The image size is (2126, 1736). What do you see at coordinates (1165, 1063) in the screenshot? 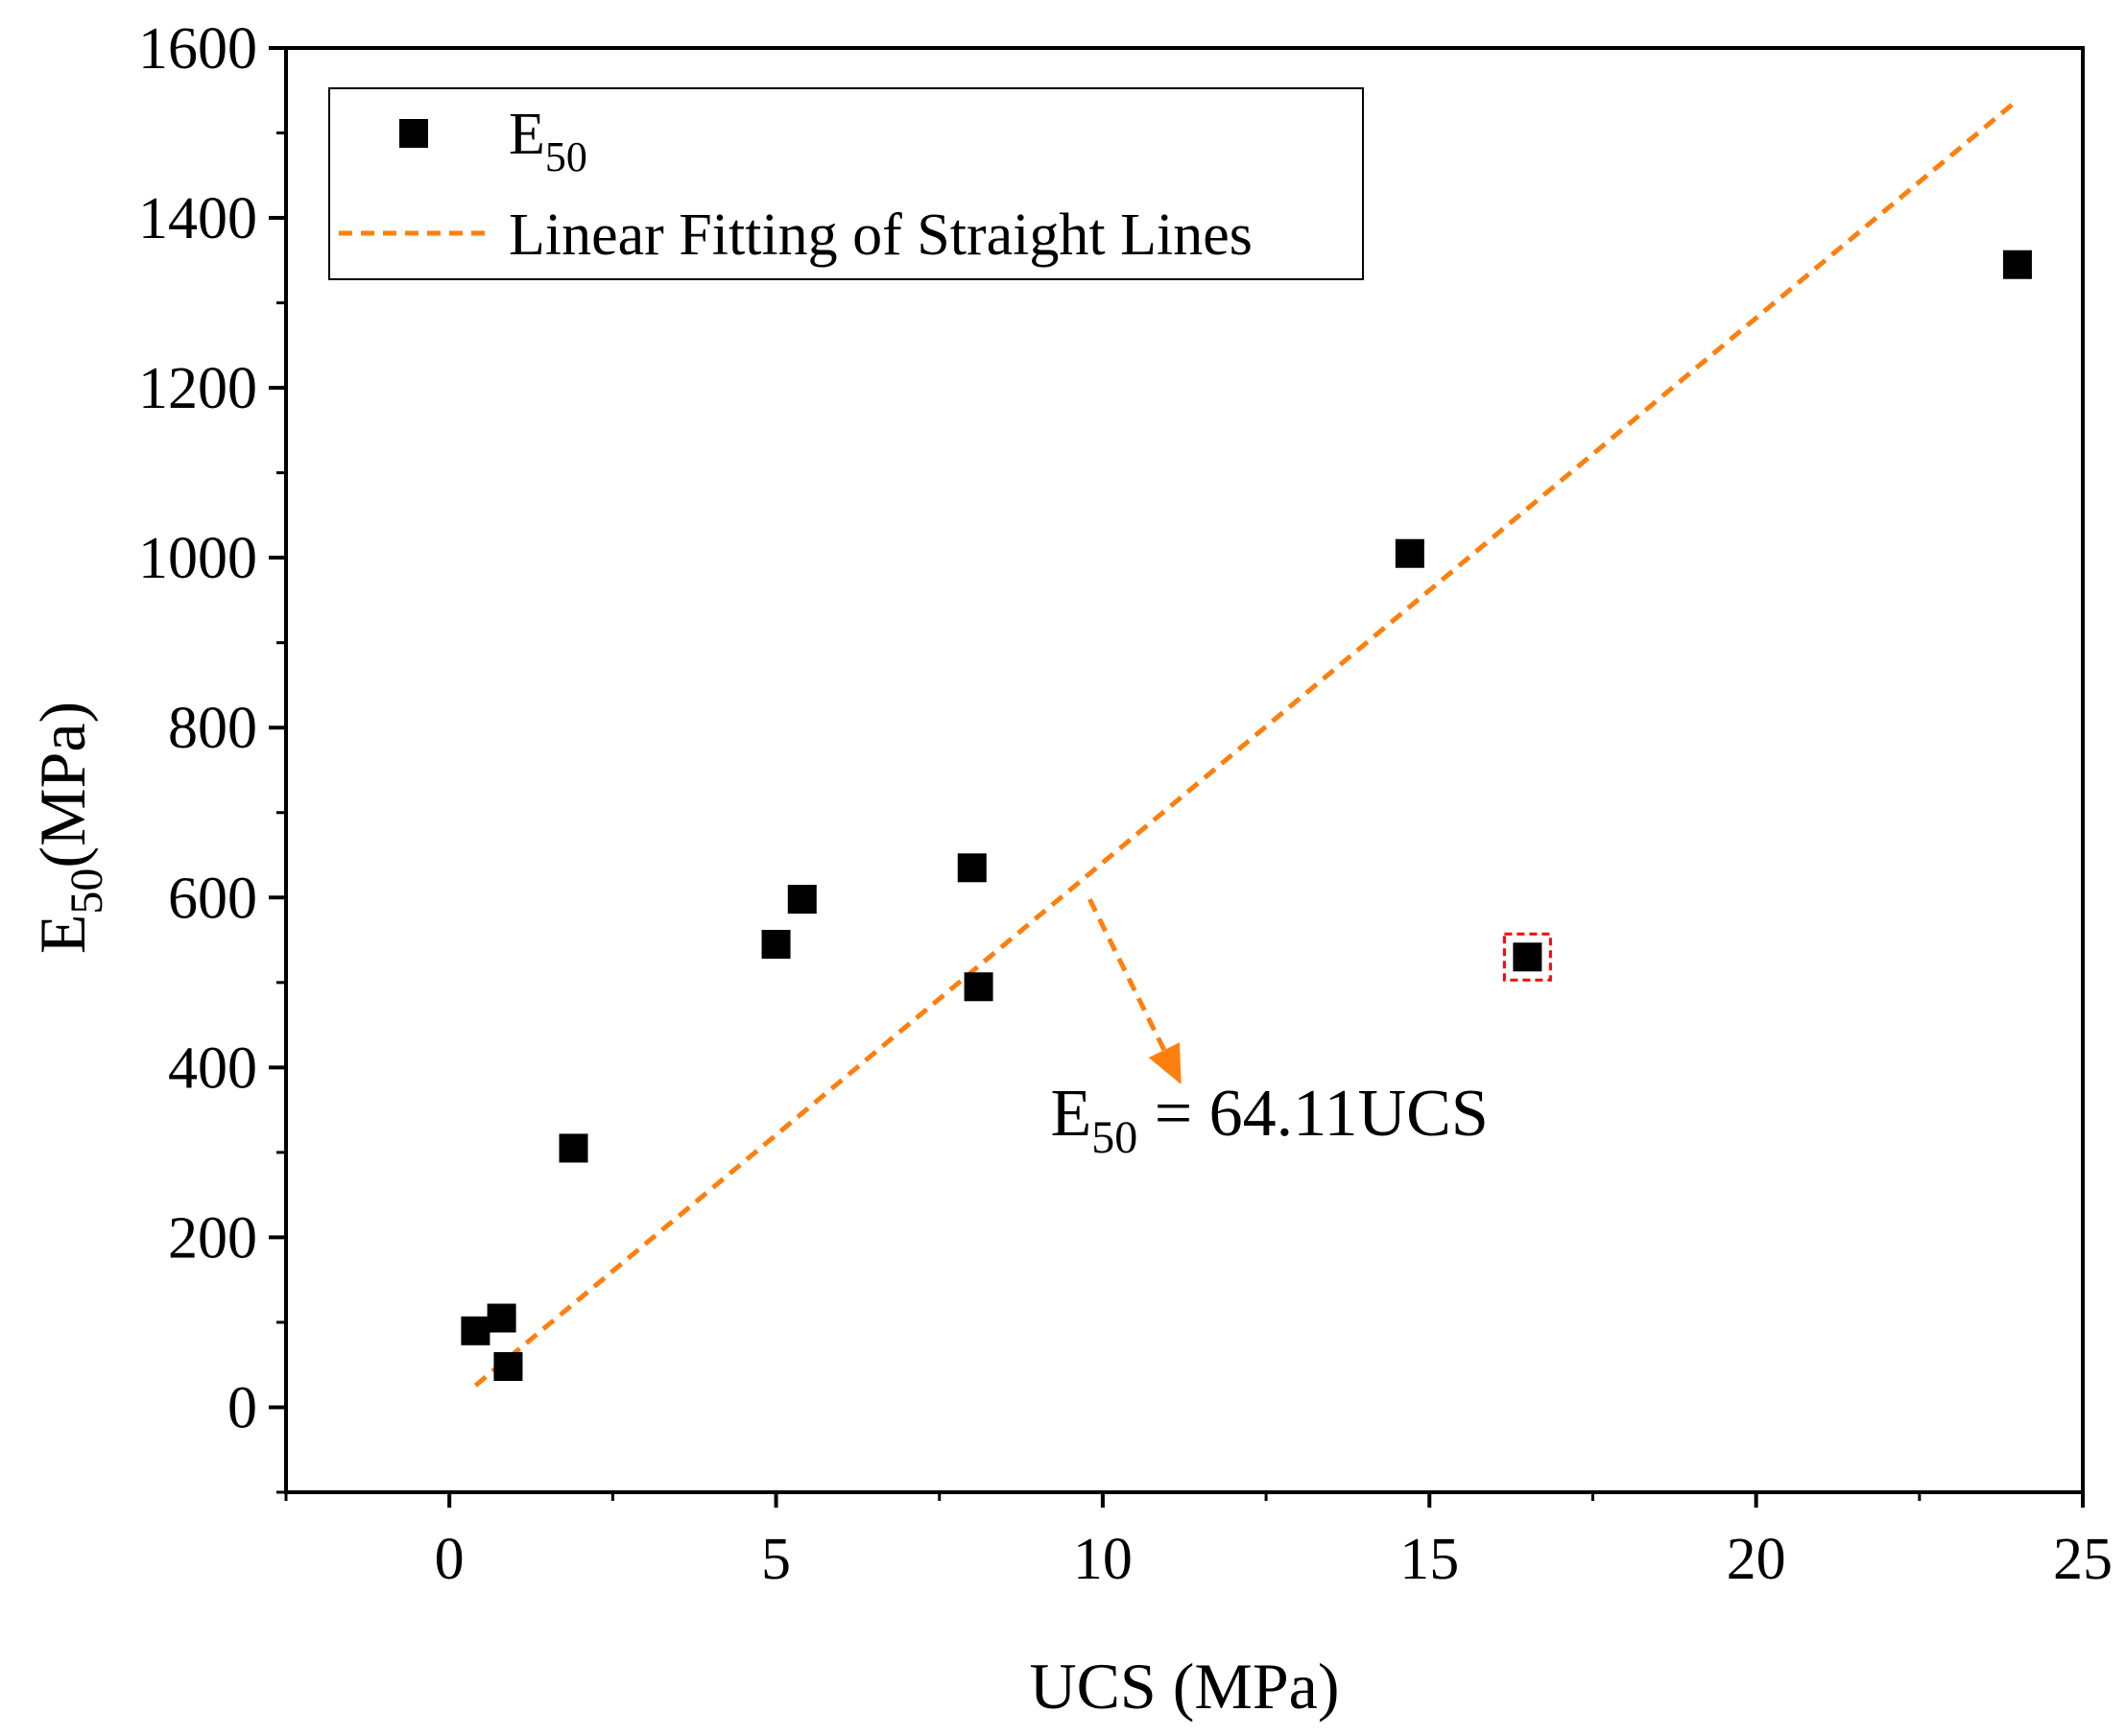
I see `annotation-arrow-head` at bounding box center [1165, 1063].